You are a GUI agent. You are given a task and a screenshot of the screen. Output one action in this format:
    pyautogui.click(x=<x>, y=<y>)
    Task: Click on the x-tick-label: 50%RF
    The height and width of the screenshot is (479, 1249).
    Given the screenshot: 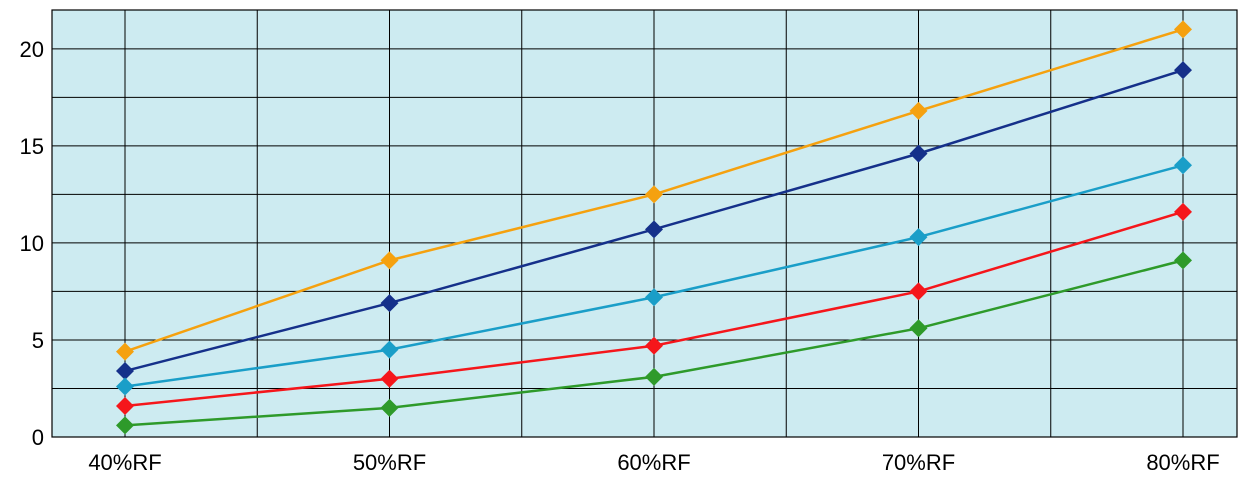 What is the action you would take?
    pyautogui.click(x=389, y=462)
    